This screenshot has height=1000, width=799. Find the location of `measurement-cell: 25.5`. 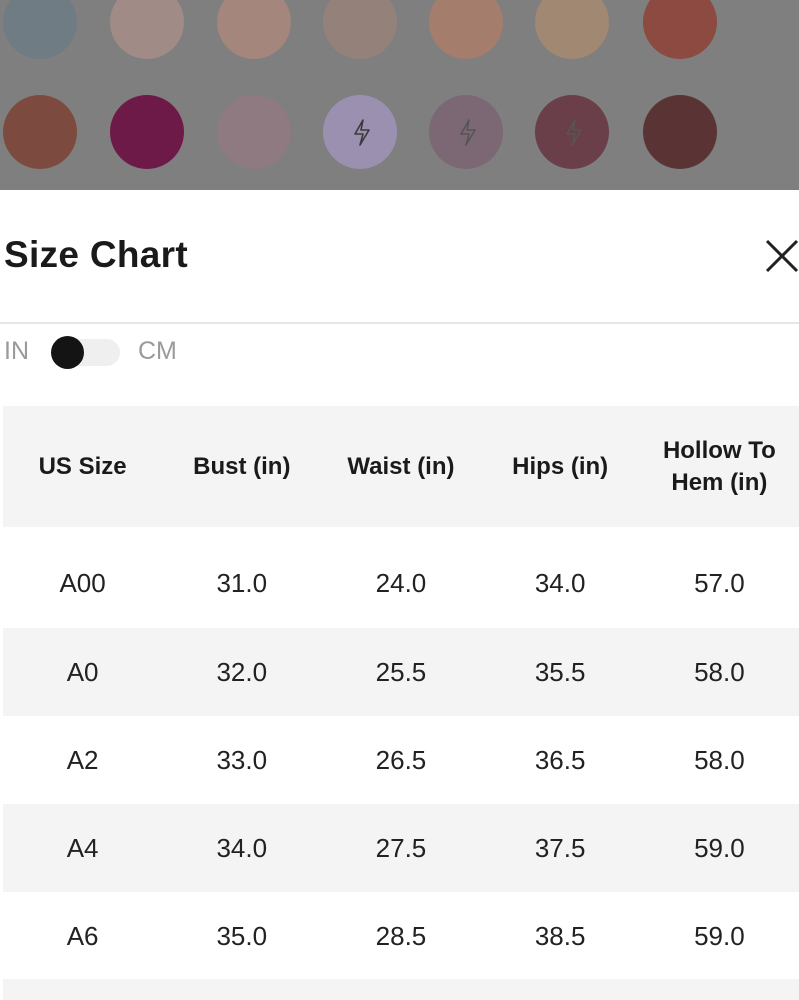

measurement-cell: 25.5 is located at coordinates (401, 672).